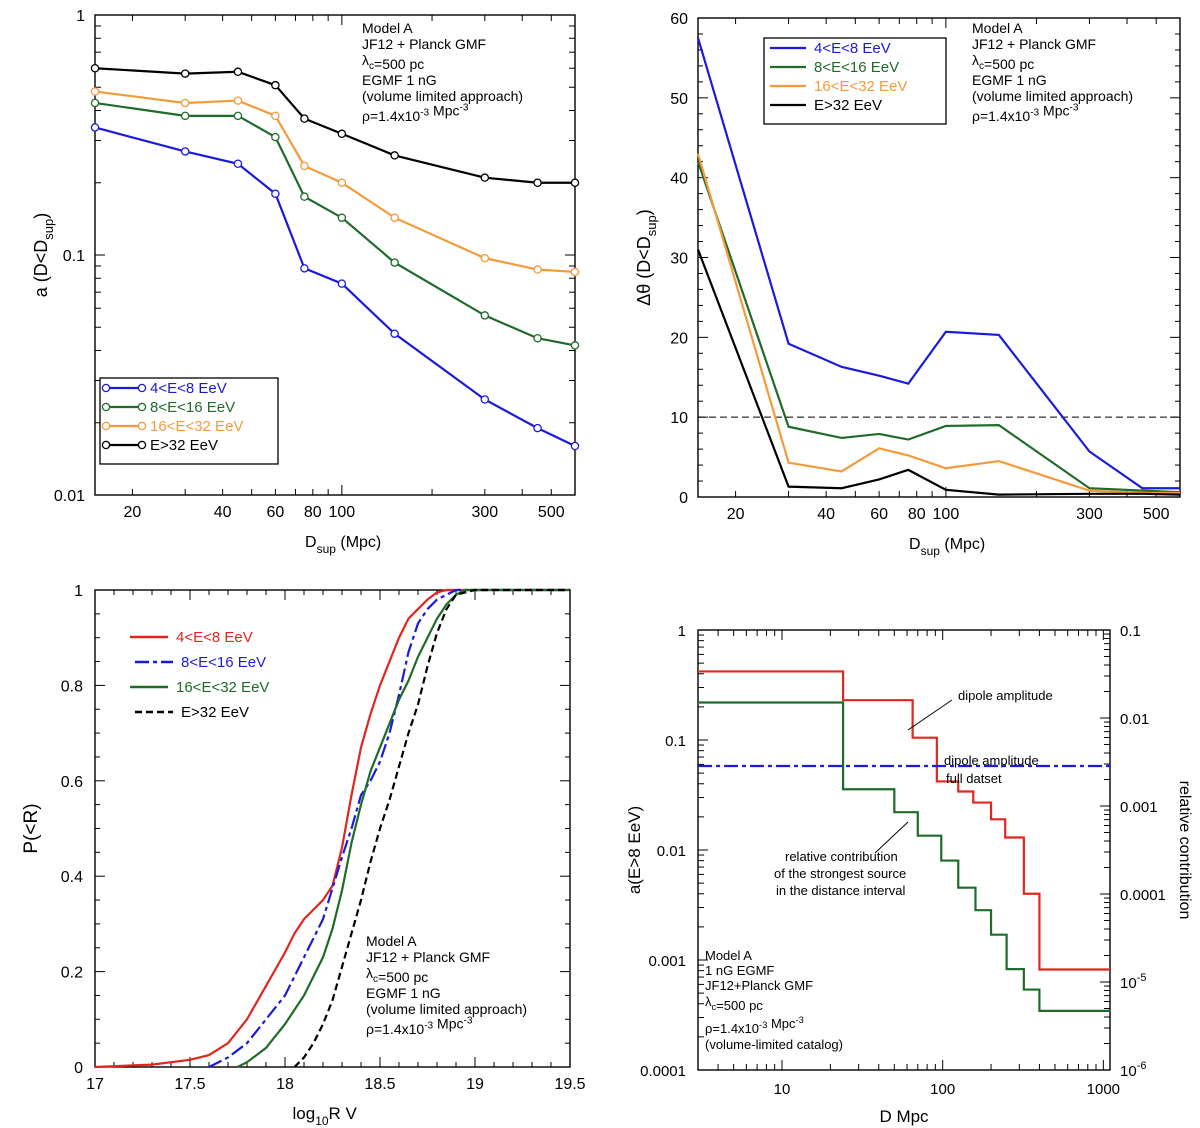 This screenshot has width=1200, height=1128. What do you see at coordinates (739, 970) in the screenshot?
I see `annotation-line: 1 nG EGMF` at bounding box center [739, 970].